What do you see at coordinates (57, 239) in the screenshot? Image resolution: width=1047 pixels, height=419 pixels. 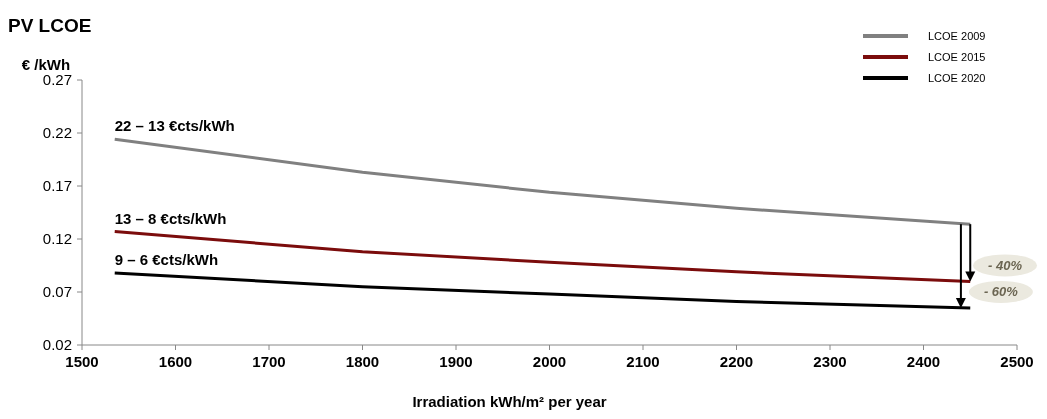 I see `y-tick-label: 0.12` at bounding box center [57, 239].